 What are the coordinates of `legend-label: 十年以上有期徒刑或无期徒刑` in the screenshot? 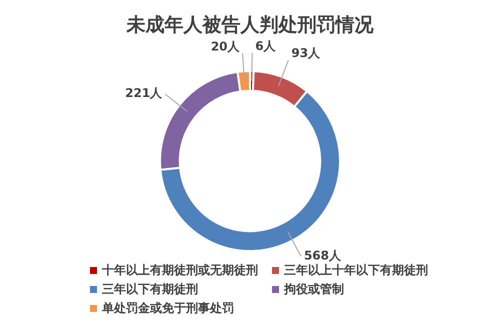 It's located at (180, 270).